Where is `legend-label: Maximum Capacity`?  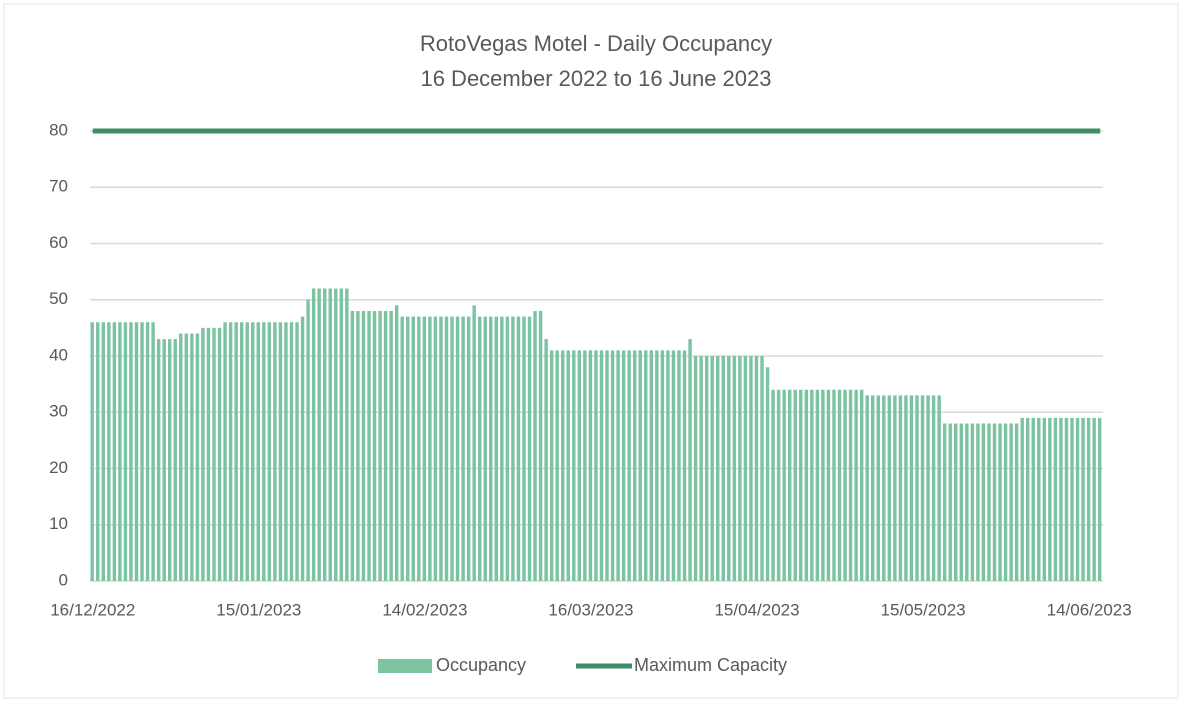 legend-label: Maximum Capacity is located at coordinates (710, 665).